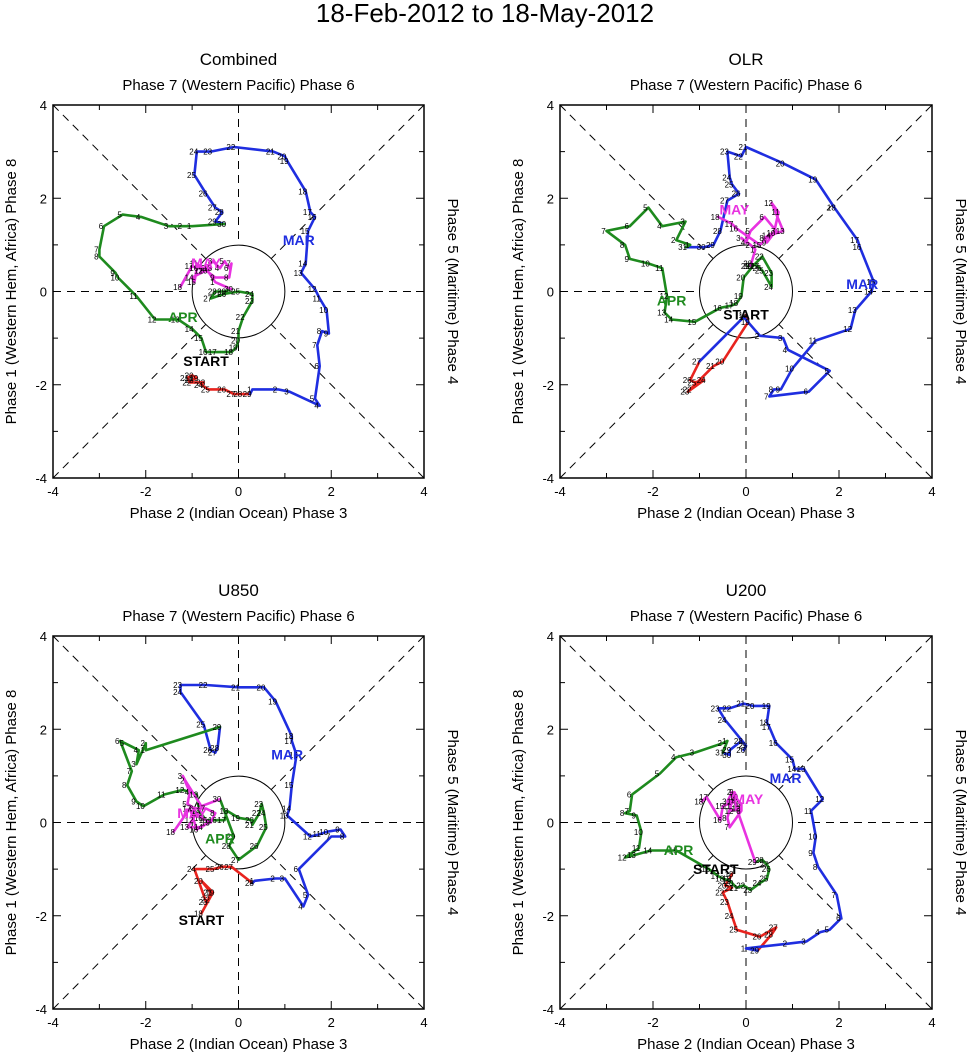  What do you see at coordinates (249, 294) in the screenshot?
I see `day-label: 24` at bounding box center [249, 294].